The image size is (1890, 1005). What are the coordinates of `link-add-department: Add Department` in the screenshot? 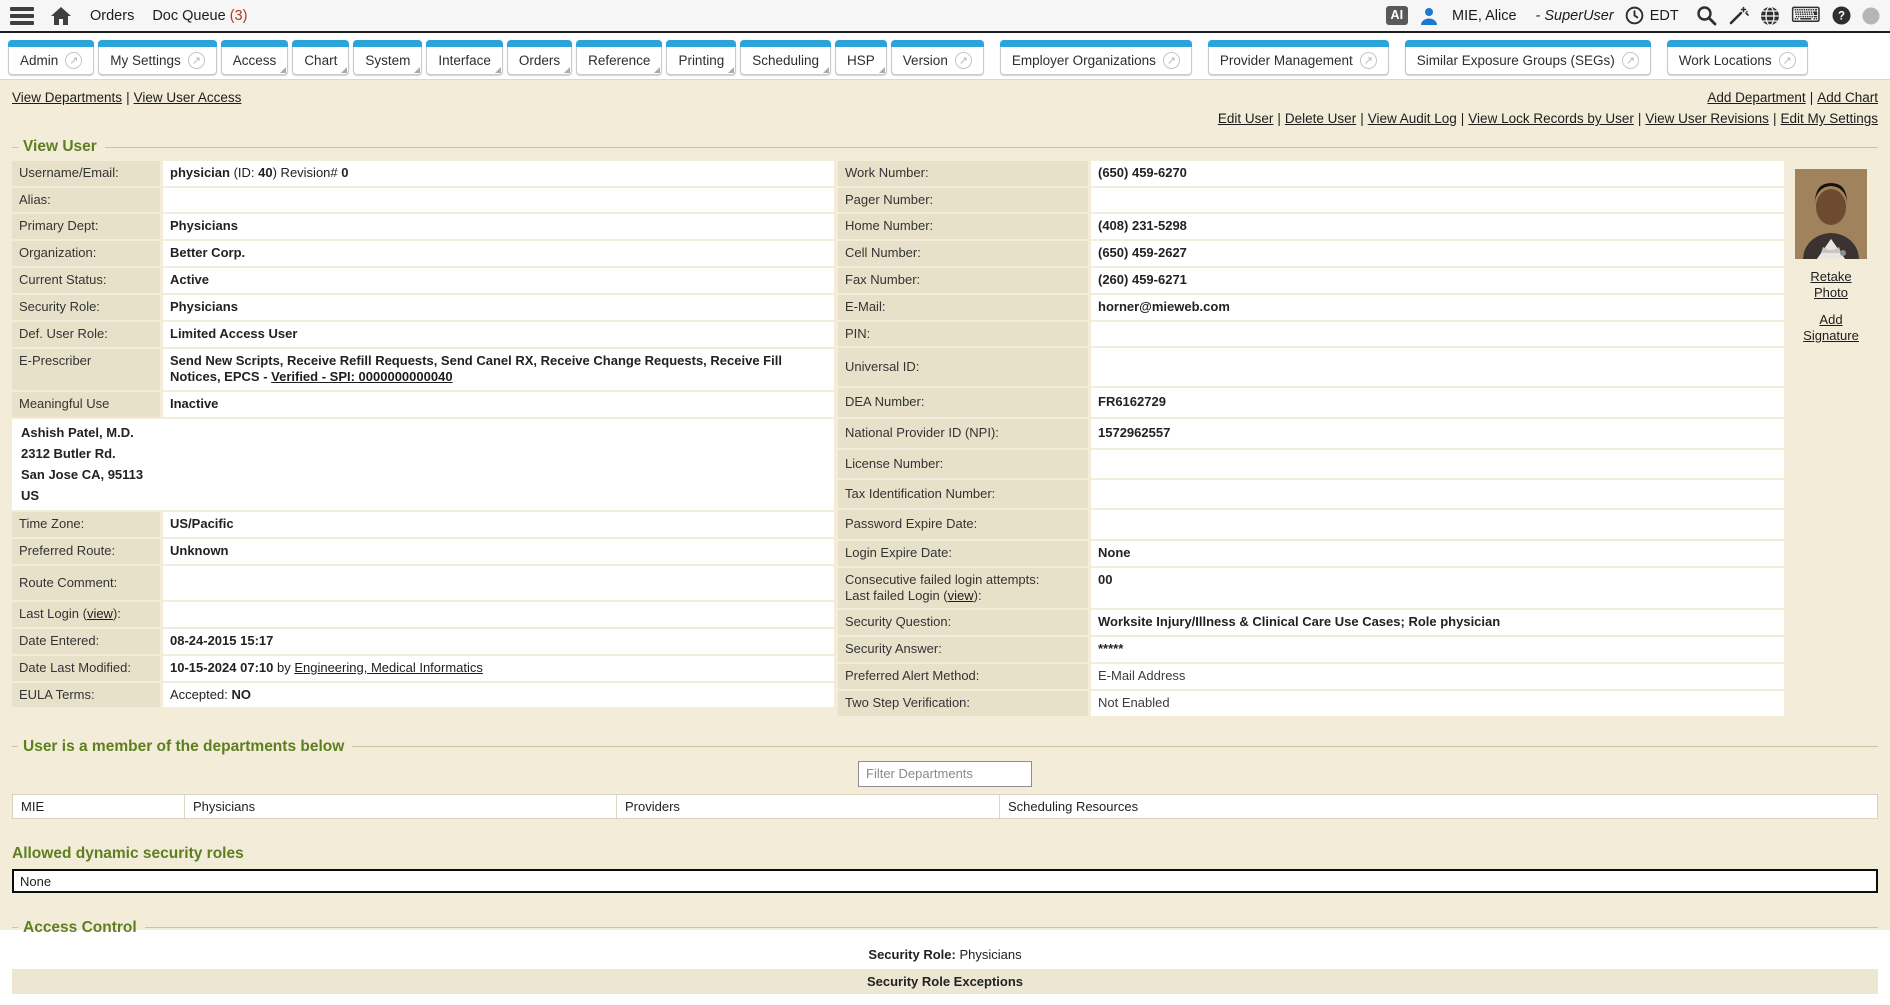 It's located at (1756, 97).